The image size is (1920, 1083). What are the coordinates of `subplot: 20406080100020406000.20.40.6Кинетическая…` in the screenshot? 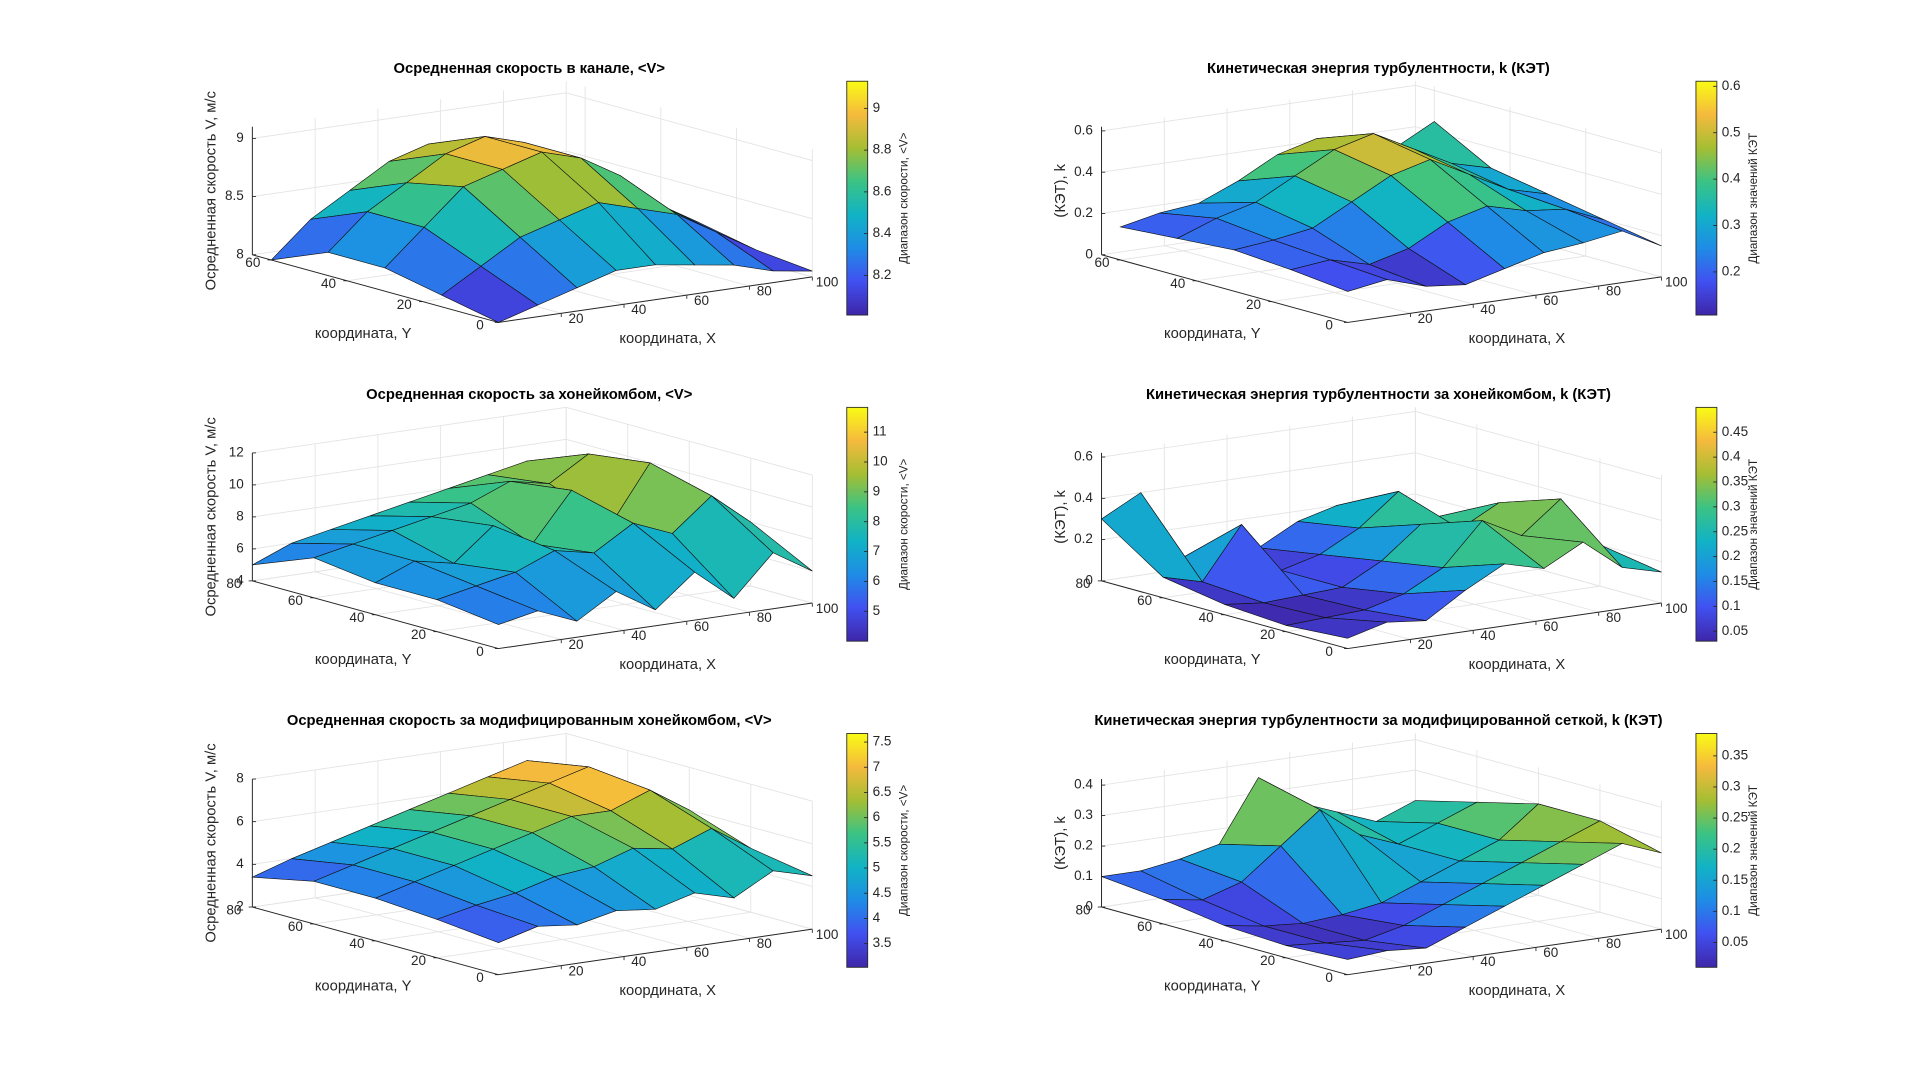 It's located at (1406, 204).